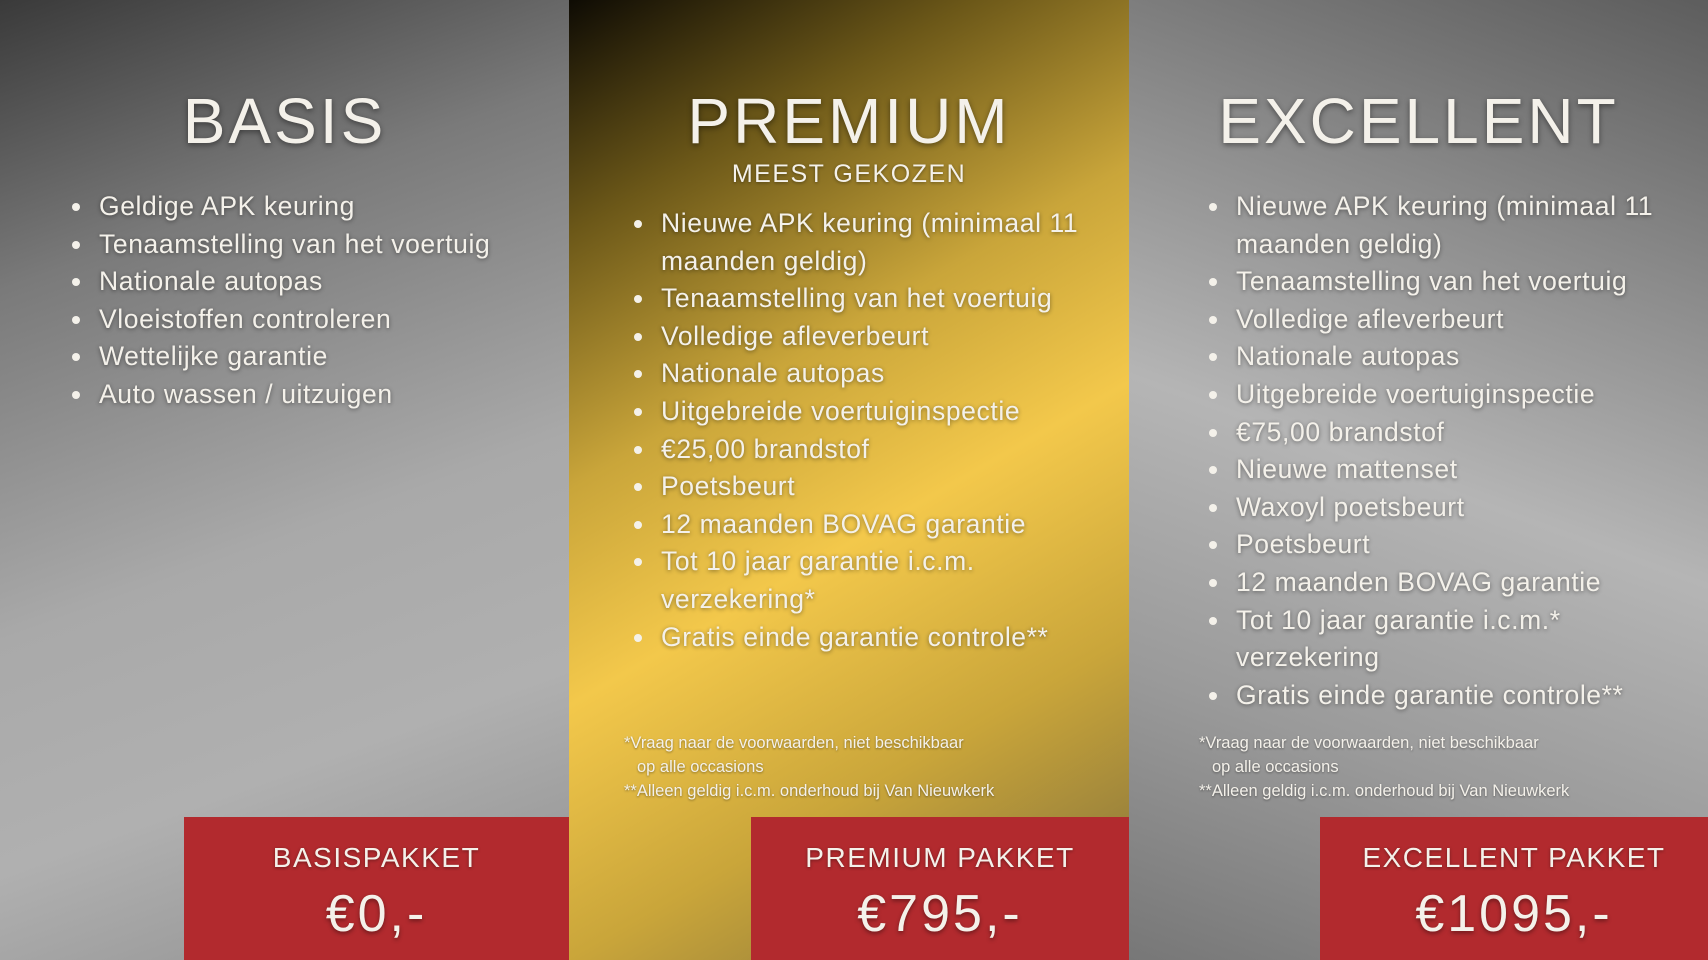  I want to click on feature-item: €25,00 brandstof, so click(856, 450).